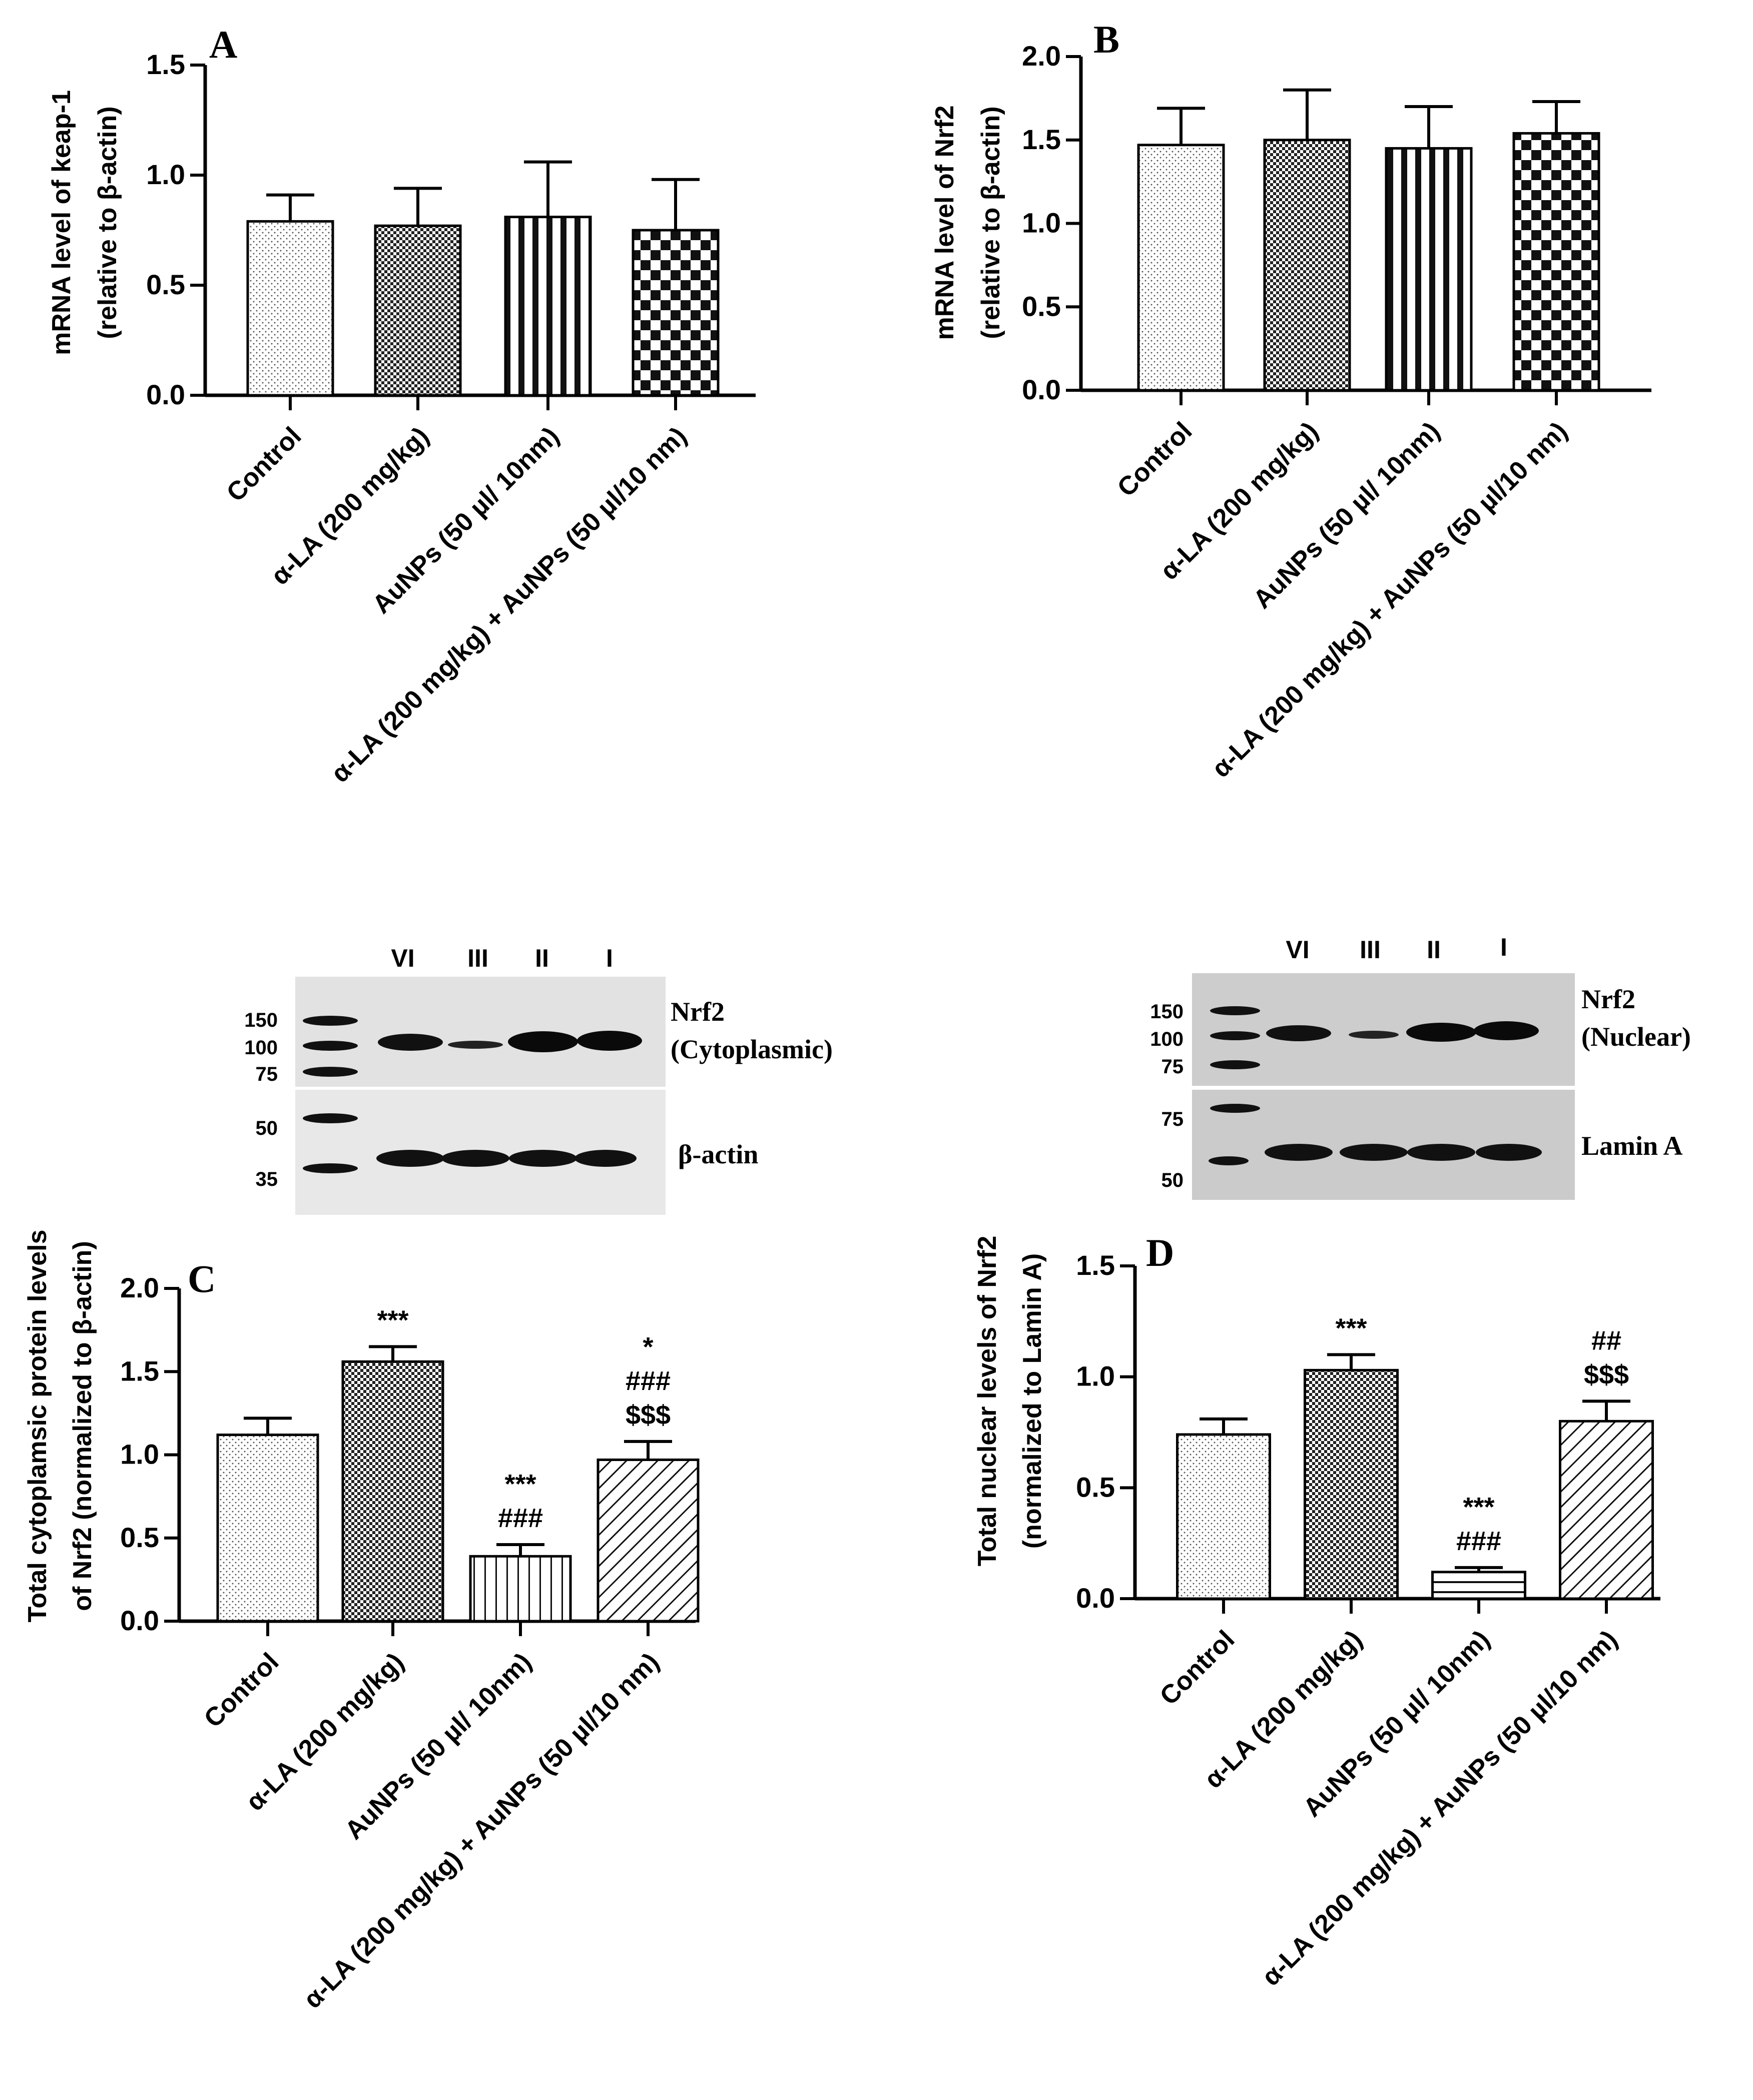 The width and height of the screenshot is (1753, 2100). Describe the element at coordinates (988, 1402) in the screenshot. I see `panel-d-ylabel-line1: Total nuclear levels of Nrf2` at that location.